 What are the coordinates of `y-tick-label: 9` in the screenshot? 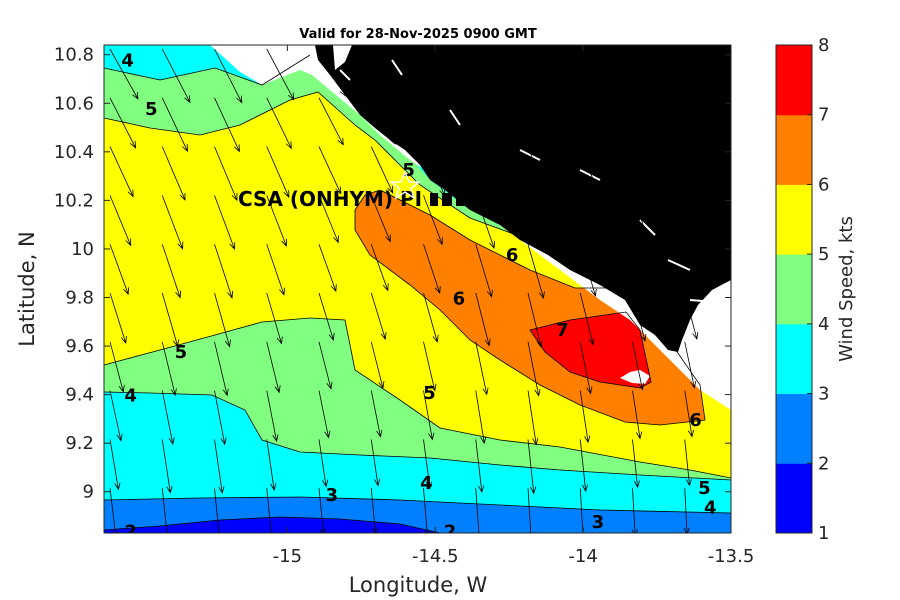 It's located at (88, 492).